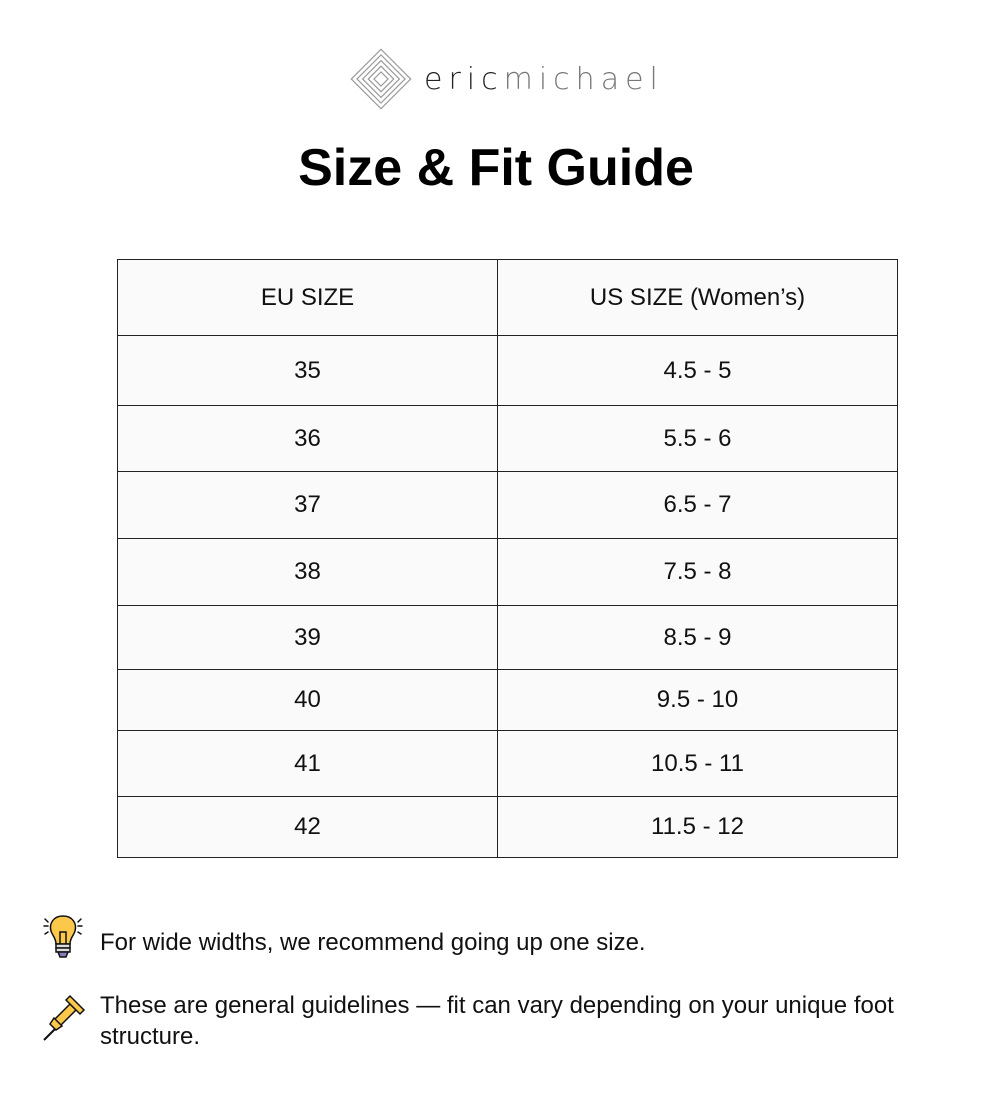 The height and width of the screenshot is (1100, 992). I want to click on table-row: 42 11.5 - 12, so click(507, 827).